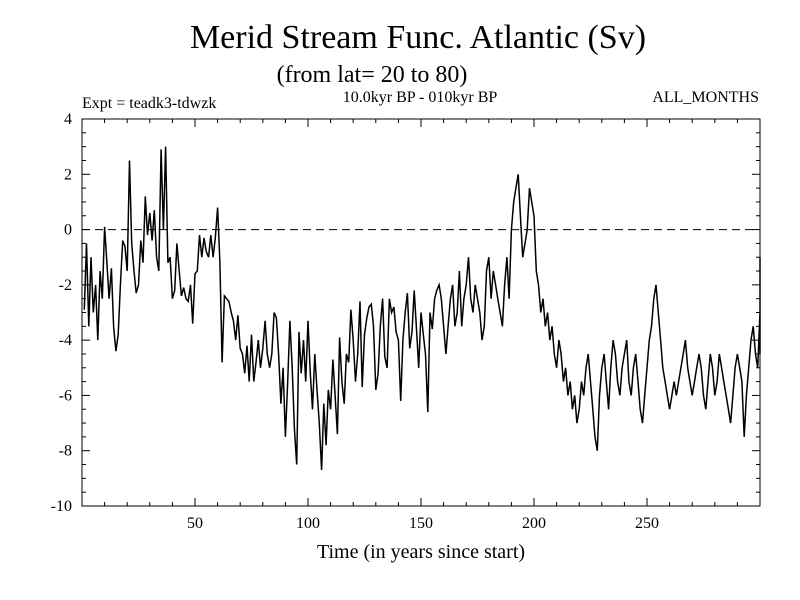 The width and height of the screenshot is (800, 600). What do you see at coordinates (68, 119) in the screenshot?
I see `y-tick-label: 4` at bounding box center [68, 119].